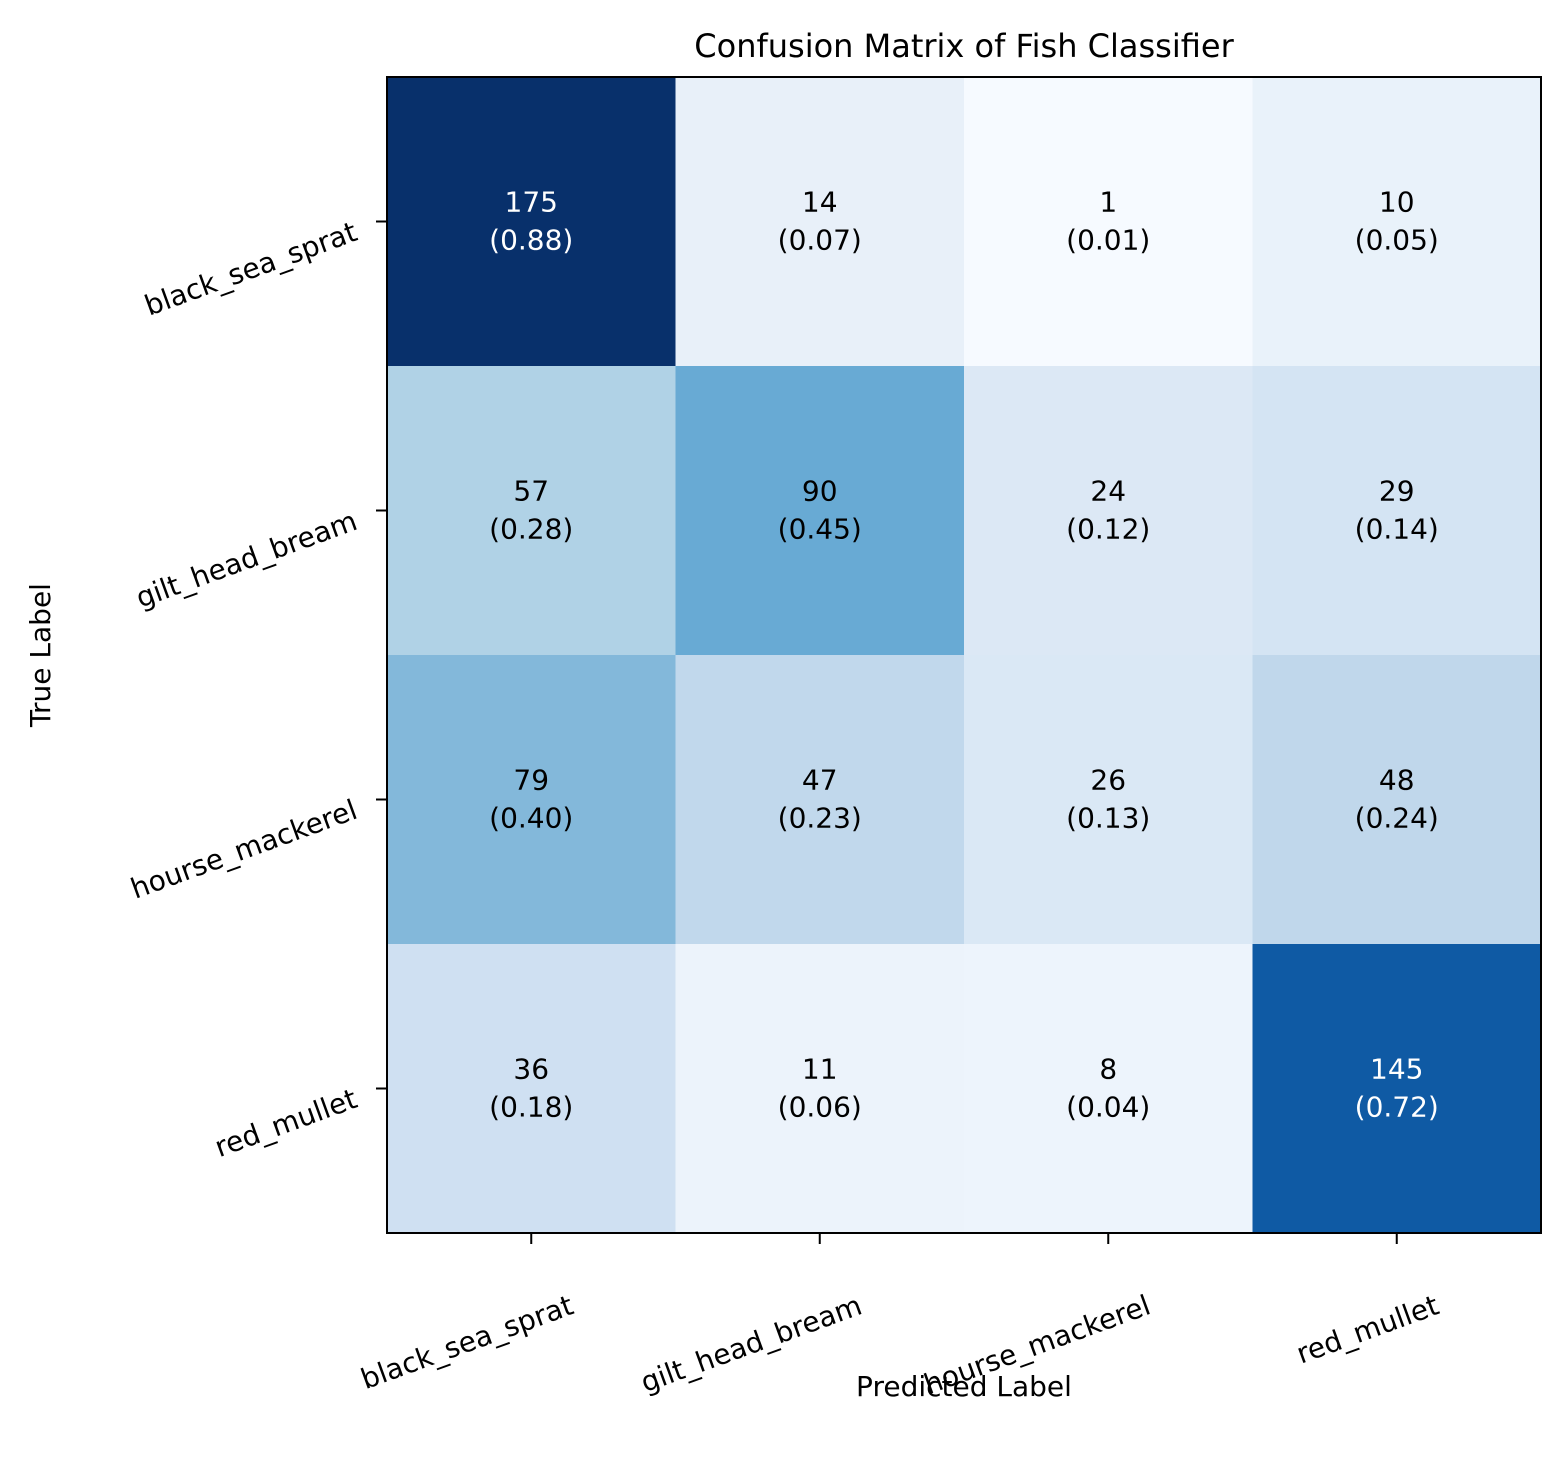 Image resolution: width=1566 pixels, height=1464 pixels. Describe the element at coordinates (1108, 240) in the screenshot. I see `cell-ratio-label: (0.01)` at that location.